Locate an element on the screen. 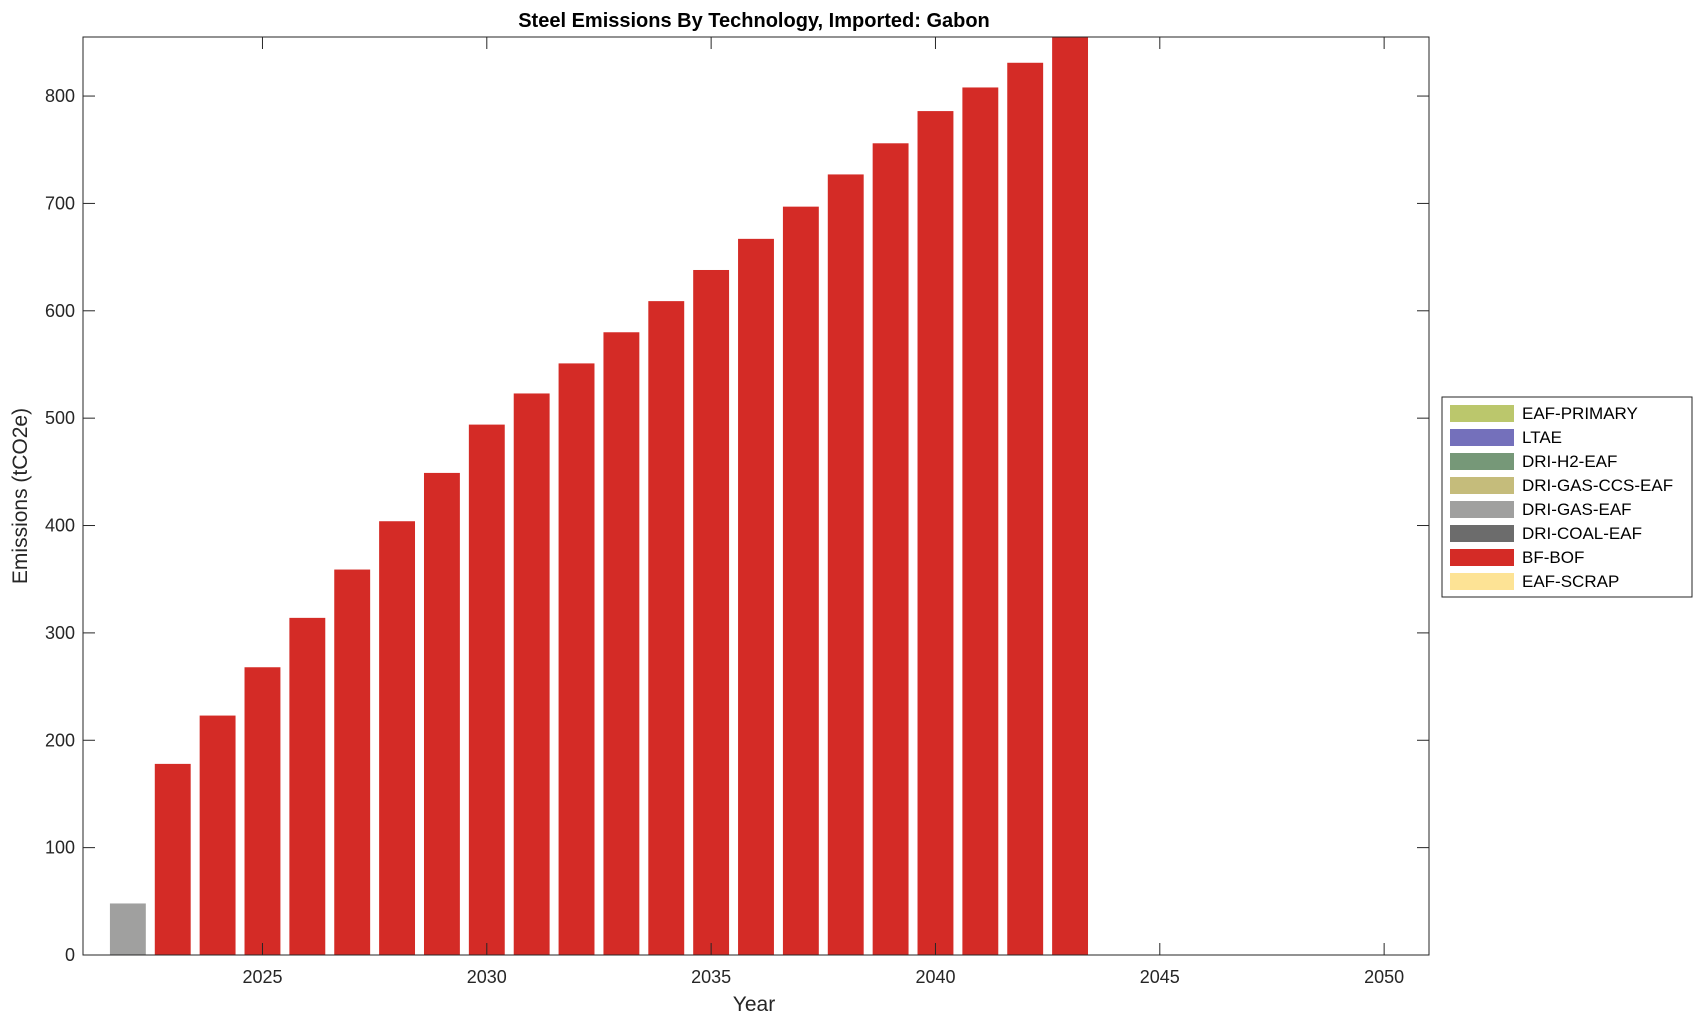  bar-bf-bof-2023 is located at coordinates (172, 859).